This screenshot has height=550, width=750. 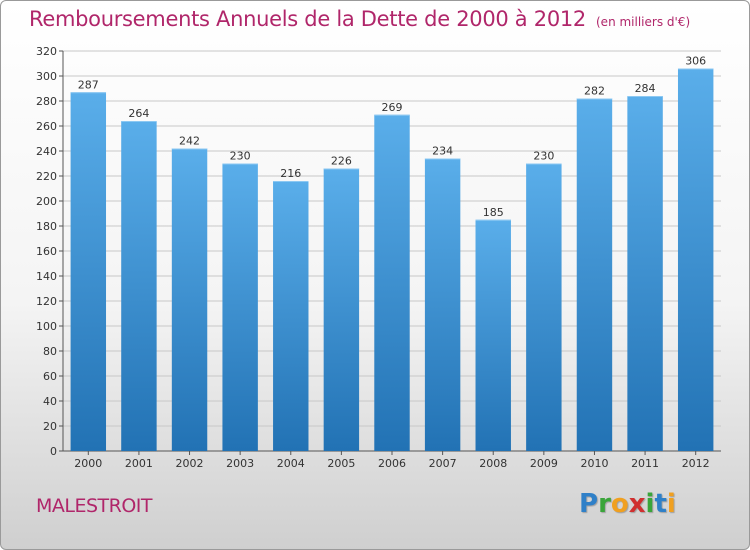 I want to click on bar-2008, so click(x=493, y=335).